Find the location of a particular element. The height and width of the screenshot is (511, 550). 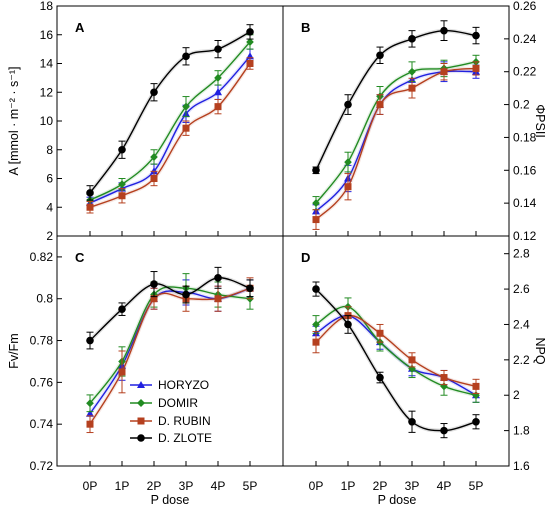

y-tick-label: 0.24 is located at coordinates (525, 39).